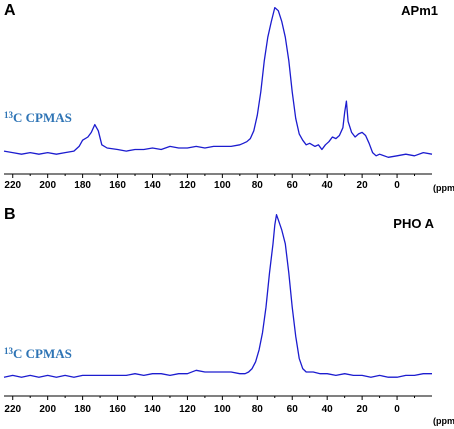 The height and width of the screenshot is (429, 454). What do you see at coordinates (419, 10) in the screenshot?
I see `chart-a-sample-label: APm1` at bounding box center [419, 10].